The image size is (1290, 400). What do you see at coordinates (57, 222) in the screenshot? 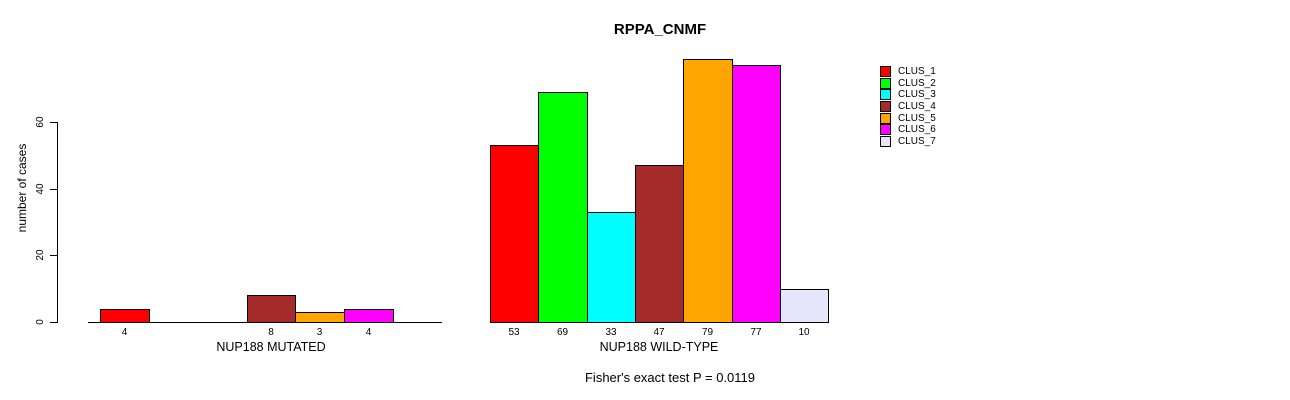
I see `y-axis-line` at bounding box center [57, 222].